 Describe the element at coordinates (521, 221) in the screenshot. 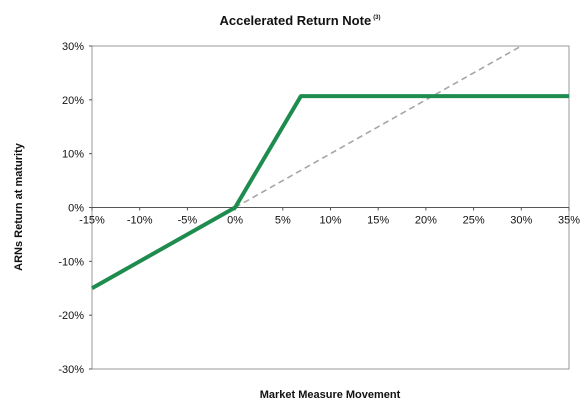

I see `x-tick-label: 30%` at that location.